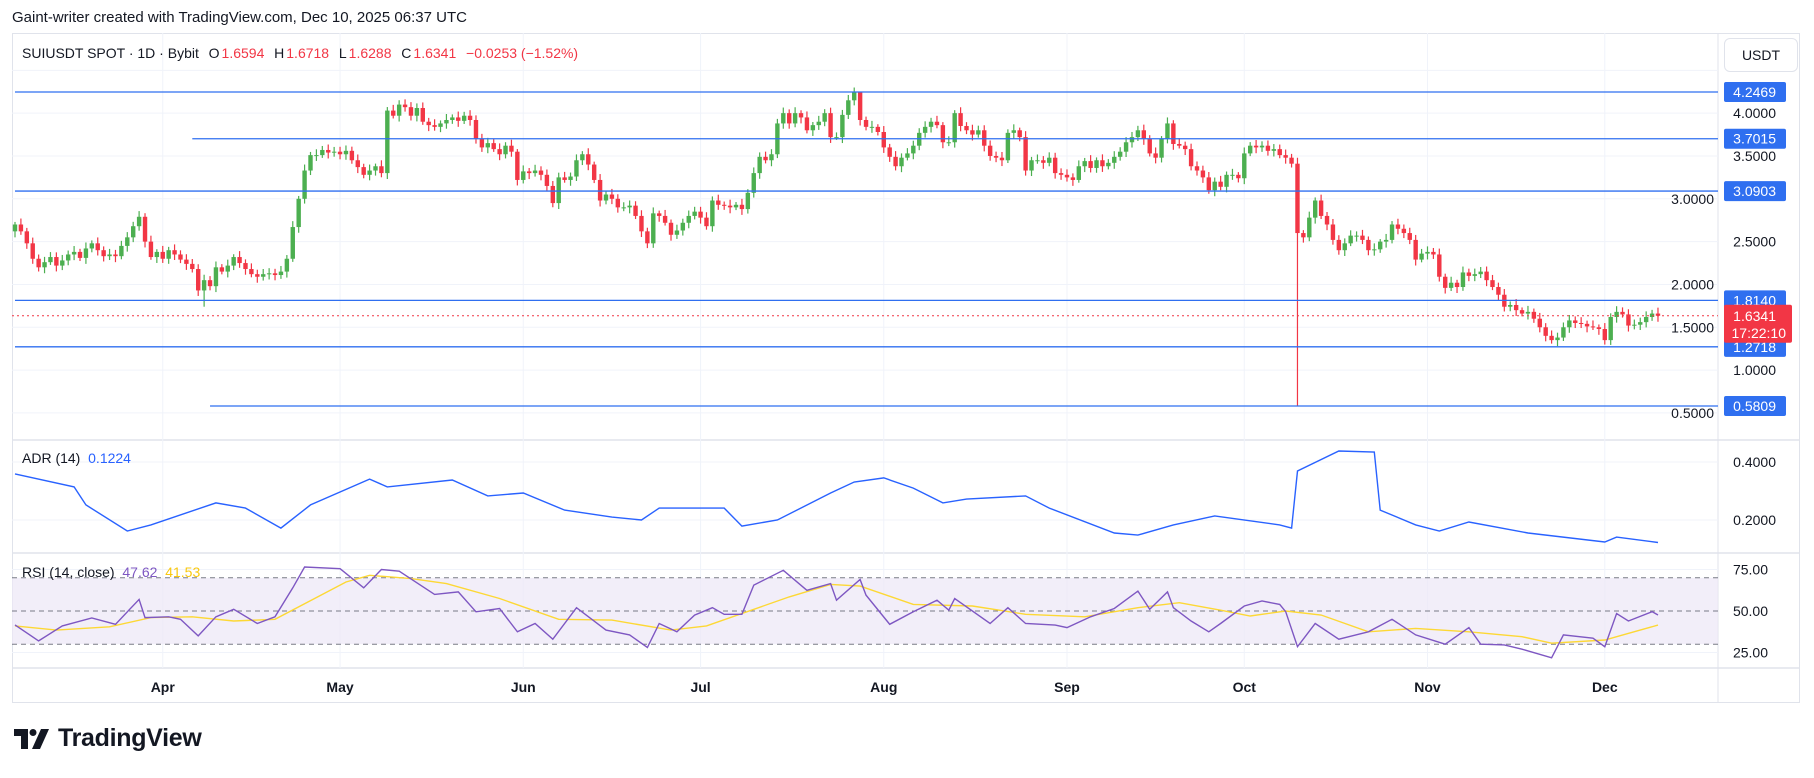 This screenshot has width=1814, height=778. Describe the element at coordinates (108, 738) in the screenshot. I see `tradingview-logo: TradingView` at that location.